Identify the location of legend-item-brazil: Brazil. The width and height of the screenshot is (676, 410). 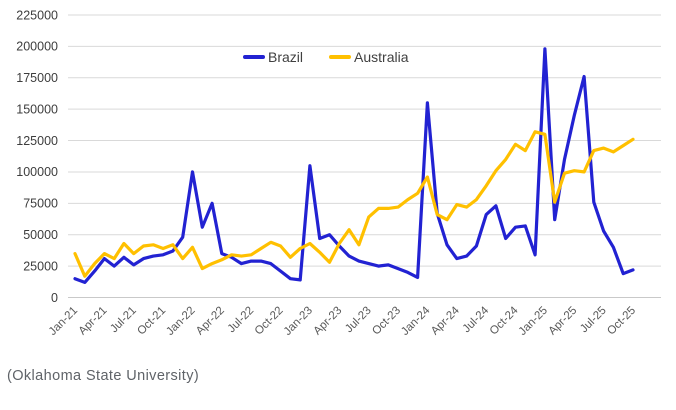
(273, 57).